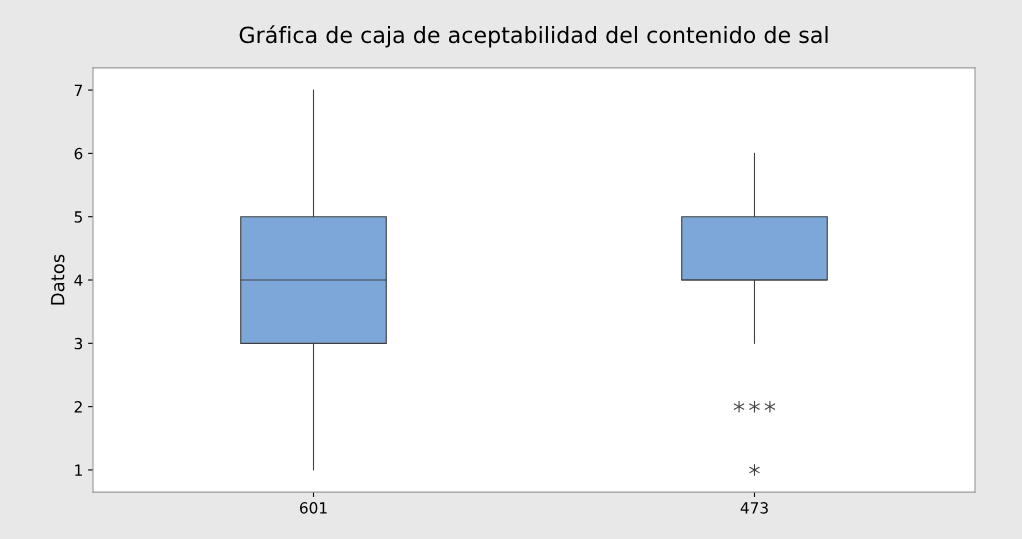  Describe the element at coordinates (313, 508) in the screenshot. I see `x-tick-label: 601` at that location.